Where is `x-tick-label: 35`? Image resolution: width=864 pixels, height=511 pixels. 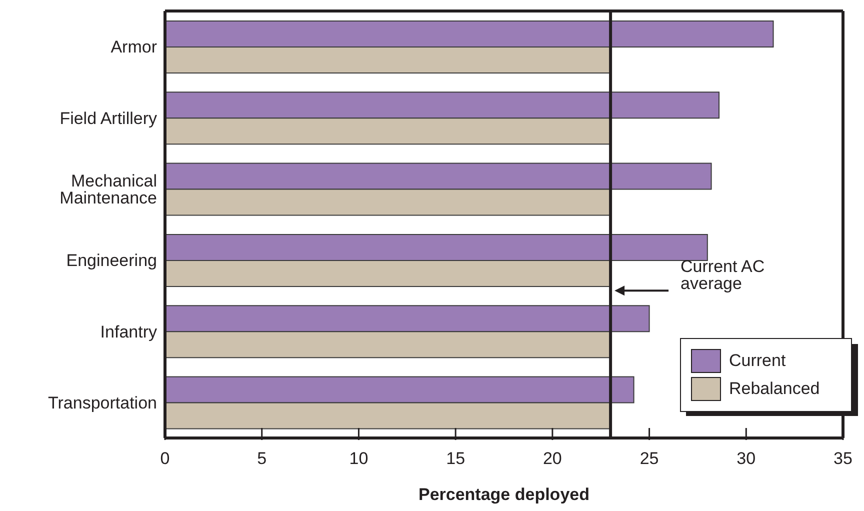
x-tick-label: 35 is located at coordinates (843, 458).